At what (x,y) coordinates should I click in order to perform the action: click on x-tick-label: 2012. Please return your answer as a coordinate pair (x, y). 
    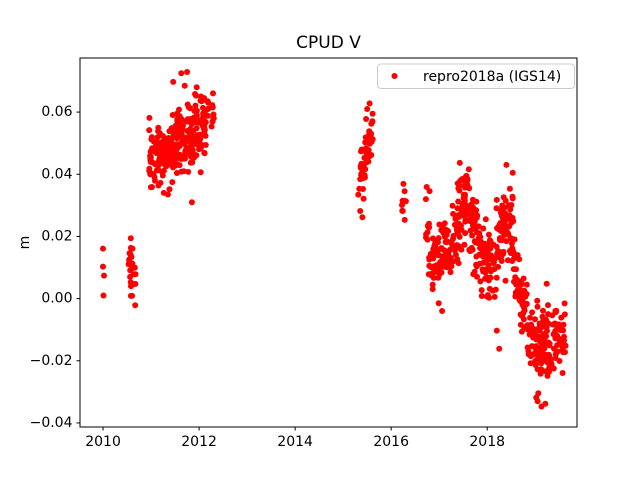
    Looking at the image, I should click on (199, 442).